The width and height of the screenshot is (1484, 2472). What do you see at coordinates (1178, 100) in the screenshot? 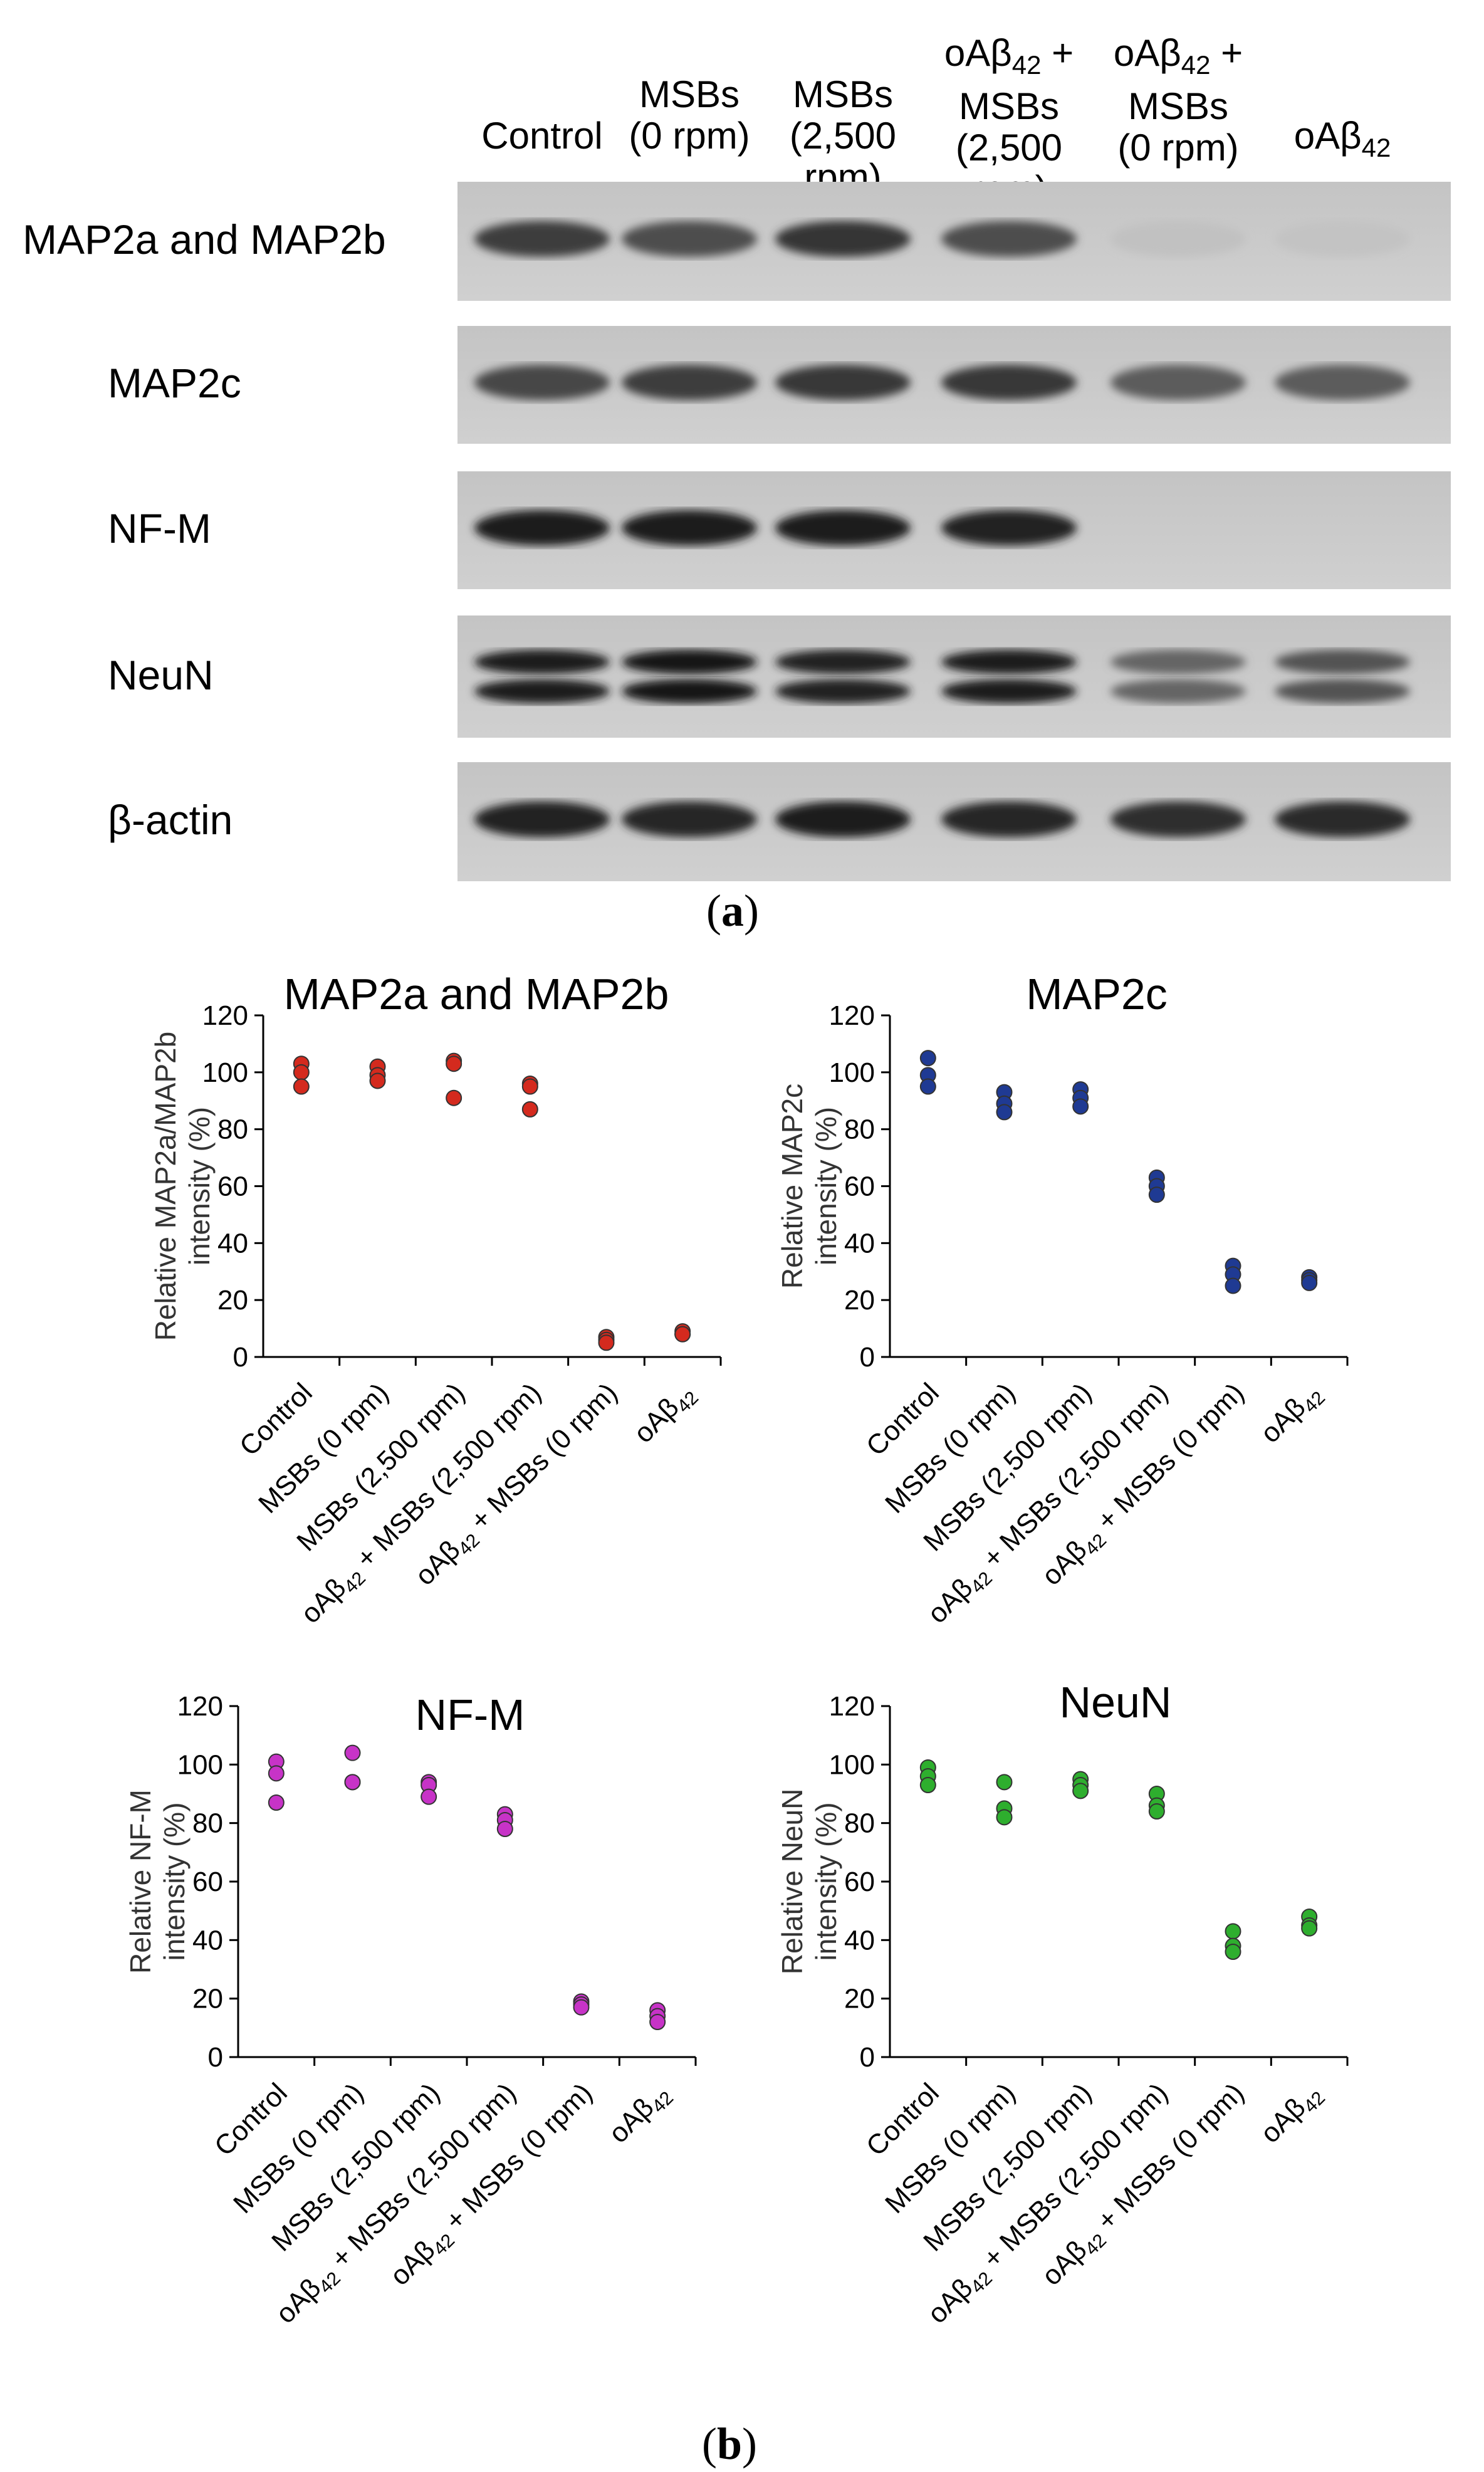
I see `lane-header-5: oAβ42 + MSBs (0 rpm)` at bounding box center [1178, 100].